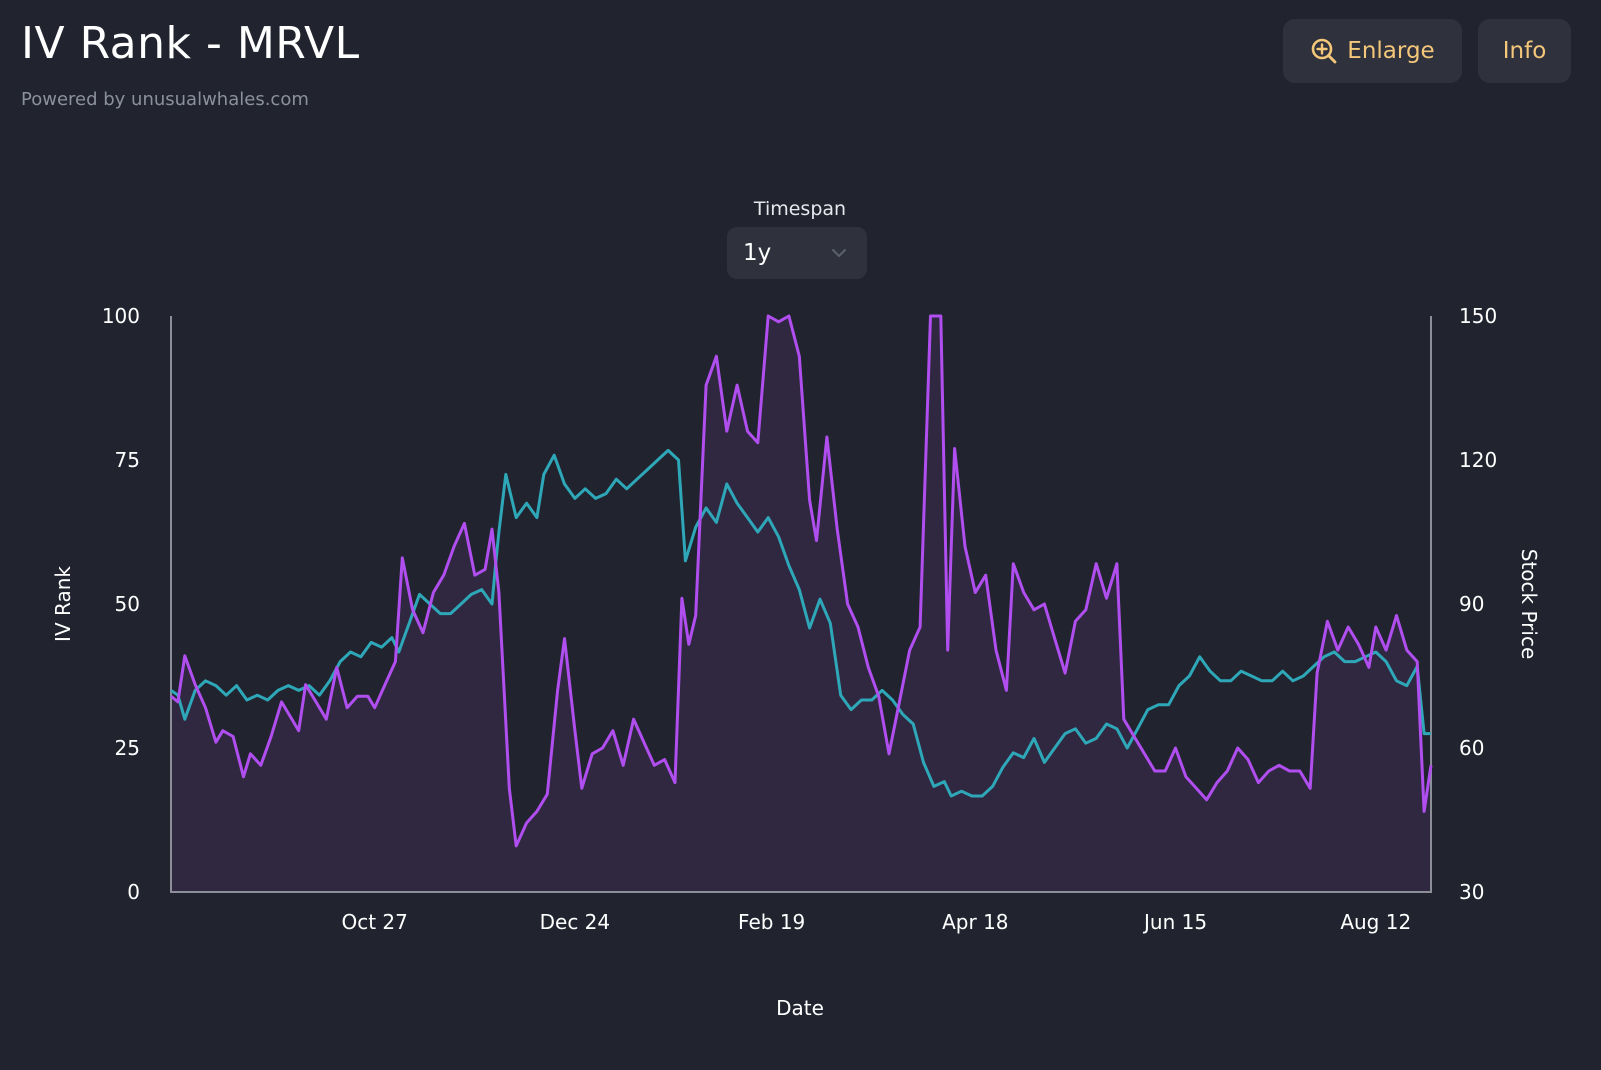 The width and height of the screenshot is (1601, 1070). What do you see at coordinates (1478, 460) in the screenshot?
I see `y-right-tick-label: 120` at bounding box center [1478, 460].